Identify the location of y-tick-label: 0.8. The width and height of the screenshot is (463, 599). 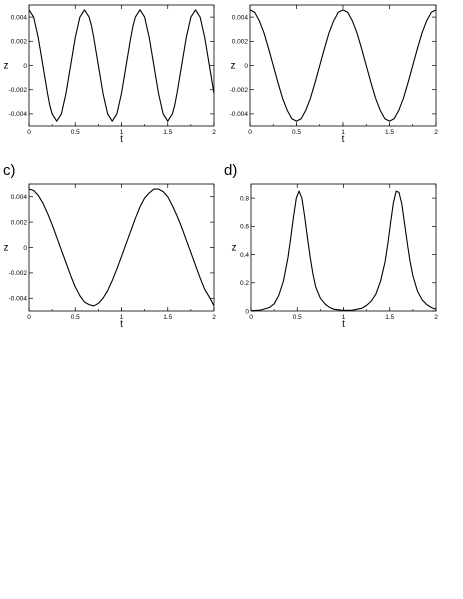
(244, 198).